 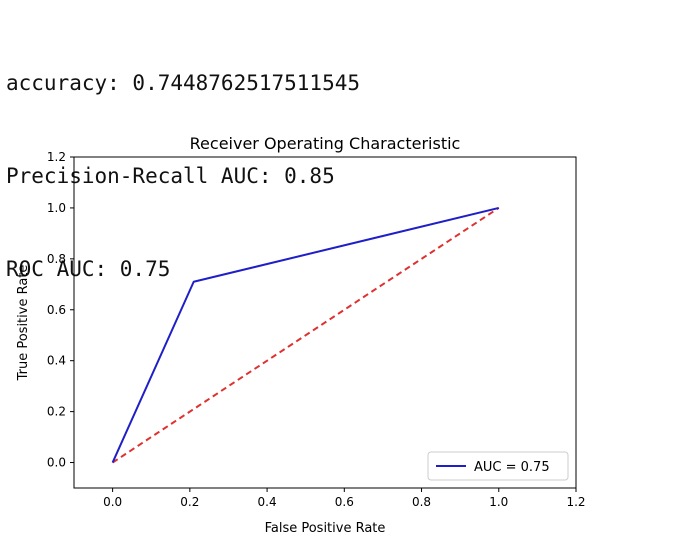 I want to click on chart-title: Receiver Operating Characteristic, so click(x=325, y=143).